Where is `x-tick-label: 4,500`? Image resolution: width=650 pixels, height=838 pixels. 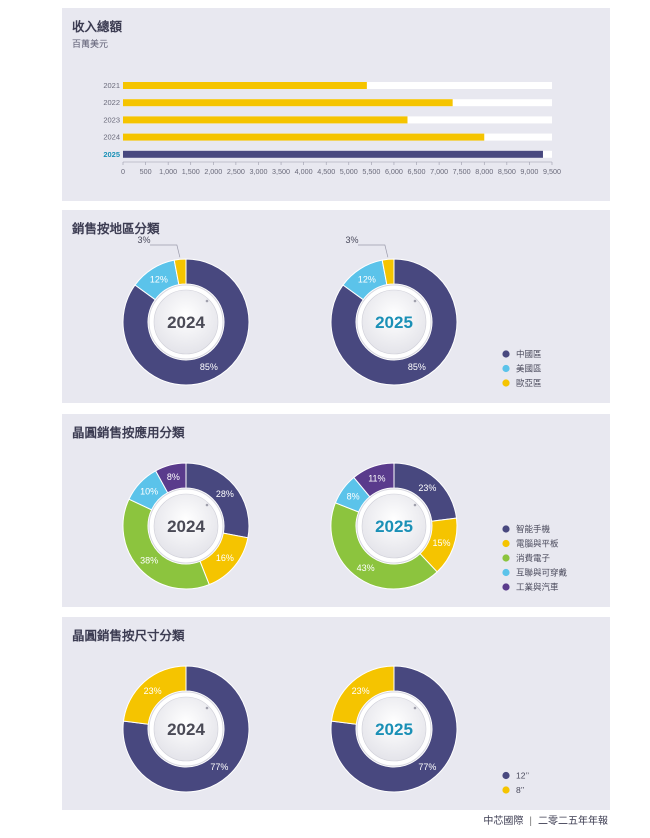 x-tick-label: 4,500 is located at coordinates (326, 171).